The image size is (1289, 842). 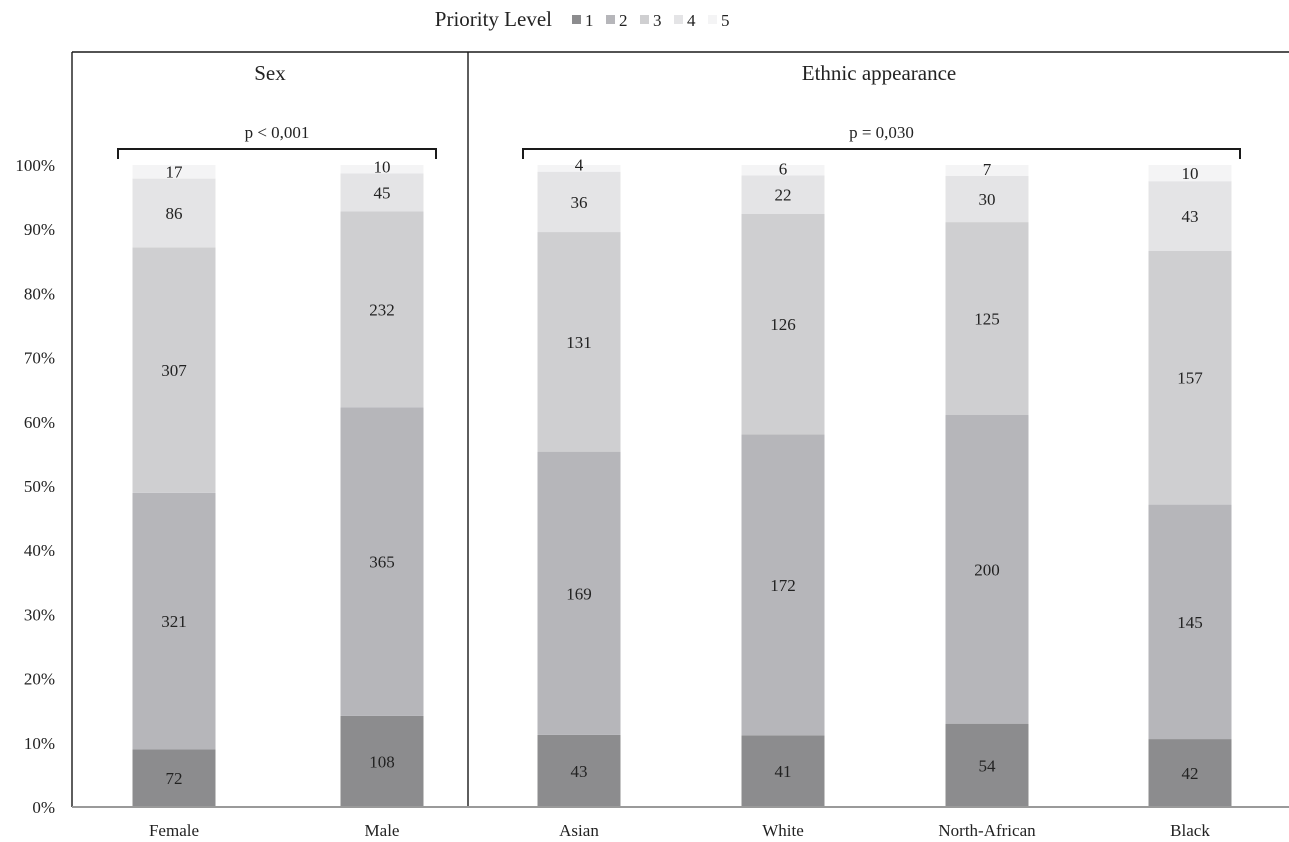 I want to click on segment-value-label: 125, so click(x=987, y=319).